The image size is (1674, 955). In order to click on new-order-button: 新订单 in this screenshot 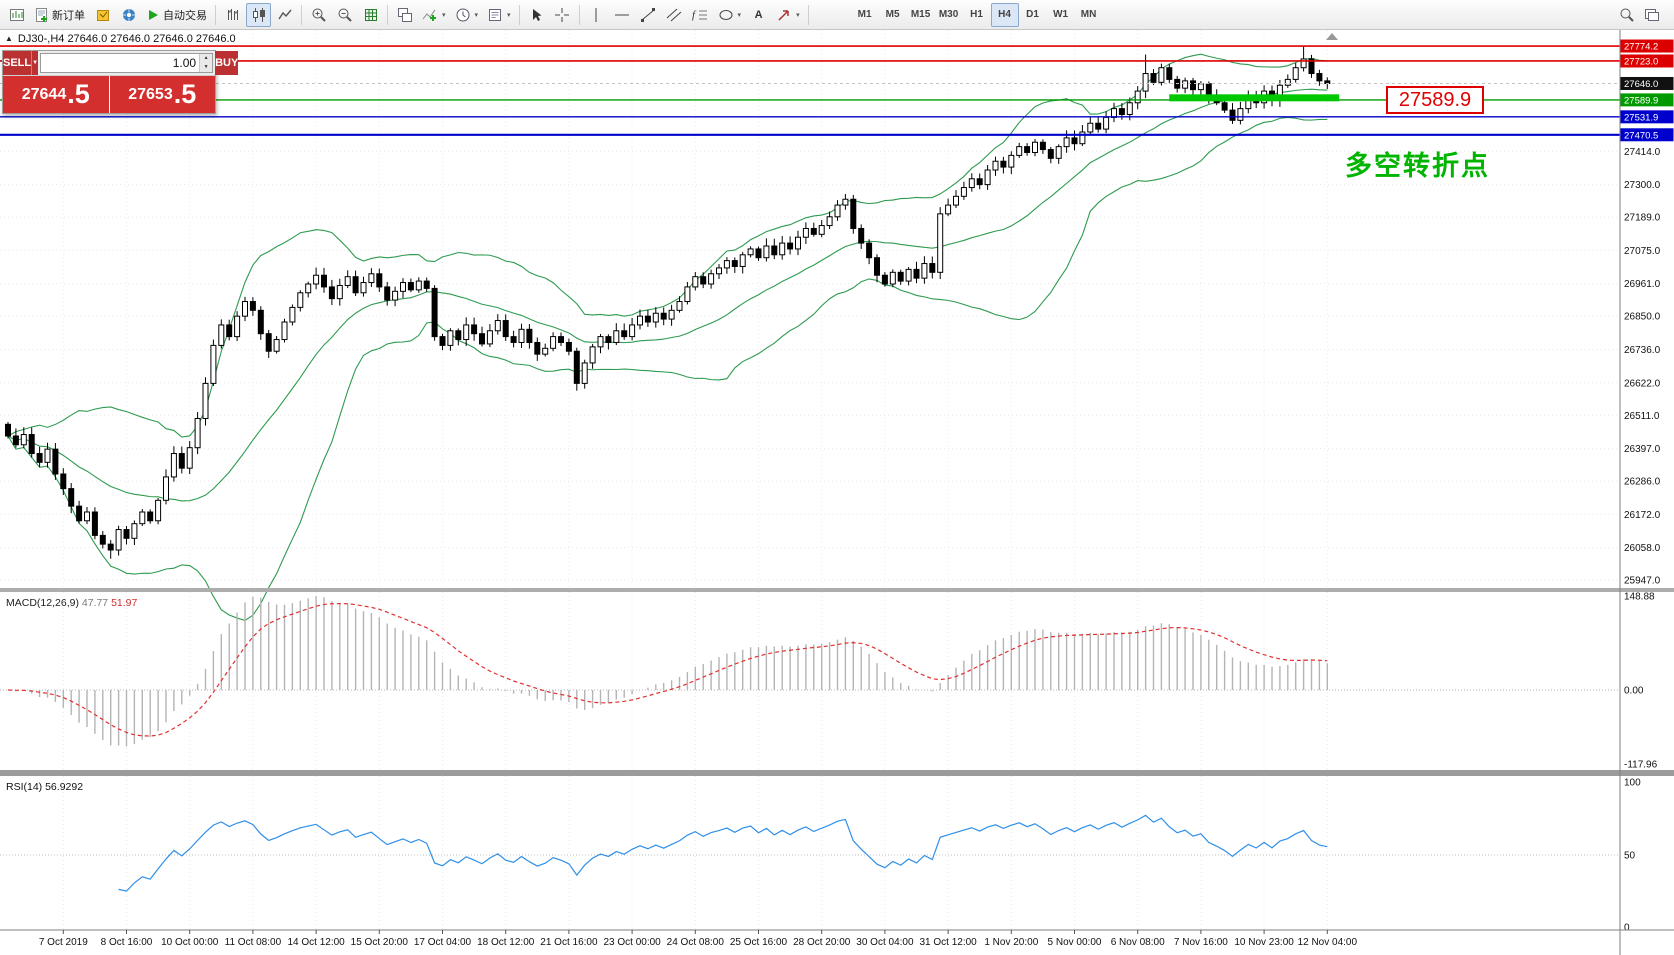, I will do `click(59, 15)`.